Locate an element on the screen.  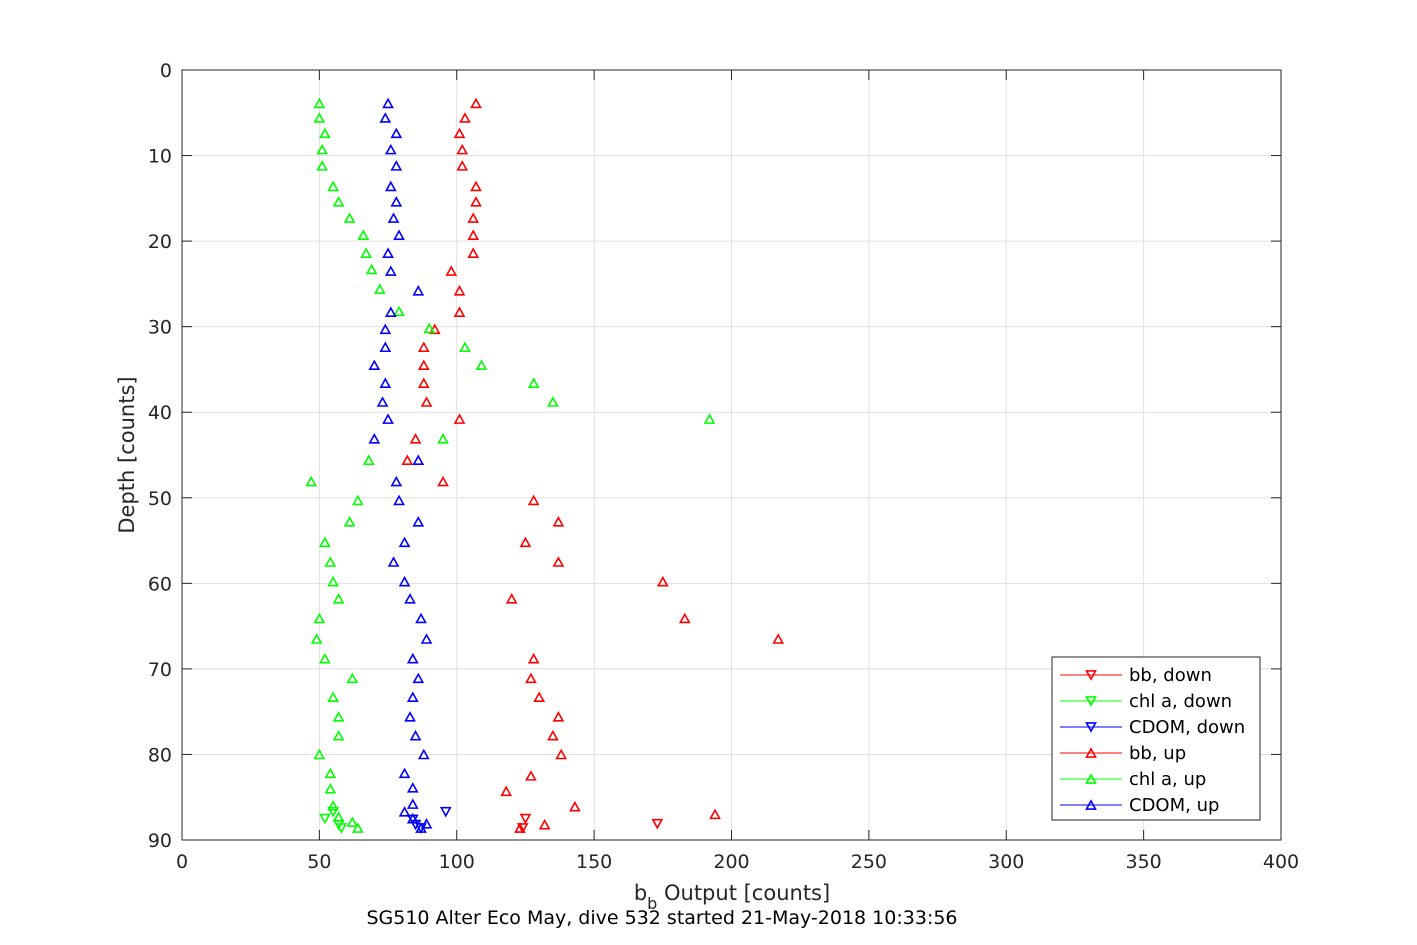
x-tick-label: 250 is located at coordinates (869, 862).